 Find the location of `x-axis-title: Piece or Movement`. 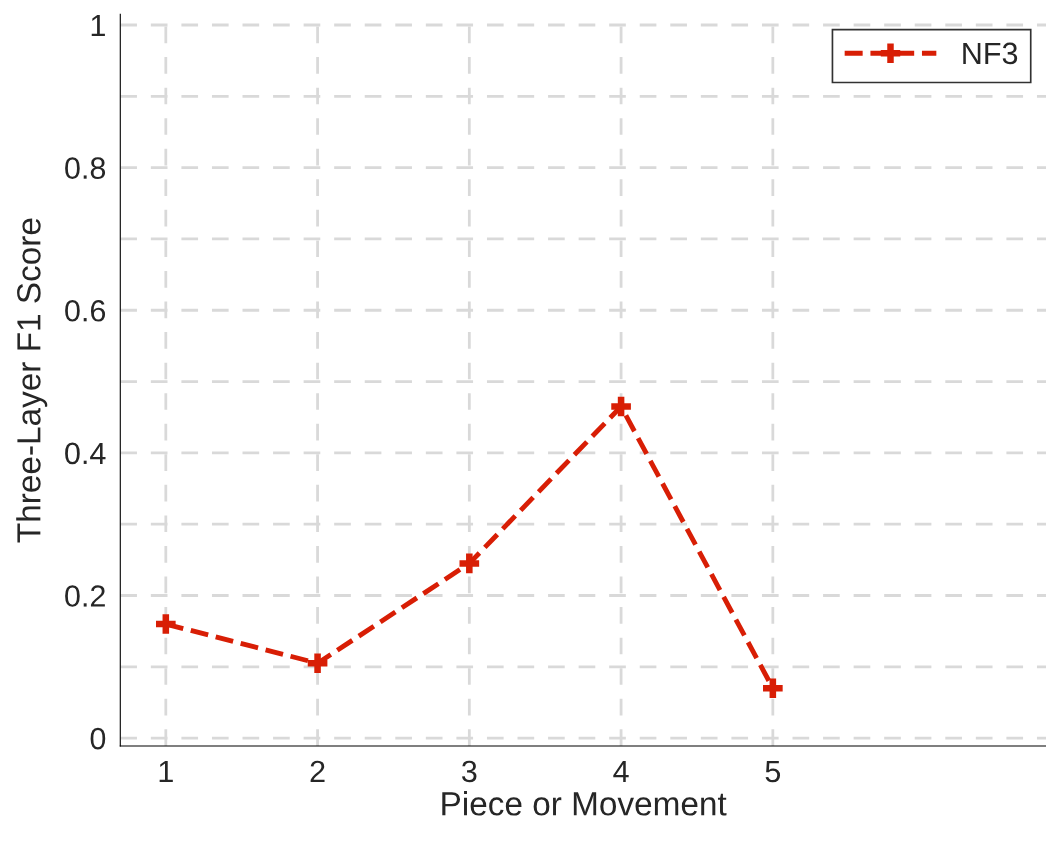

x-axis-title: Piece or Movement is located at coordinates (584, 803).